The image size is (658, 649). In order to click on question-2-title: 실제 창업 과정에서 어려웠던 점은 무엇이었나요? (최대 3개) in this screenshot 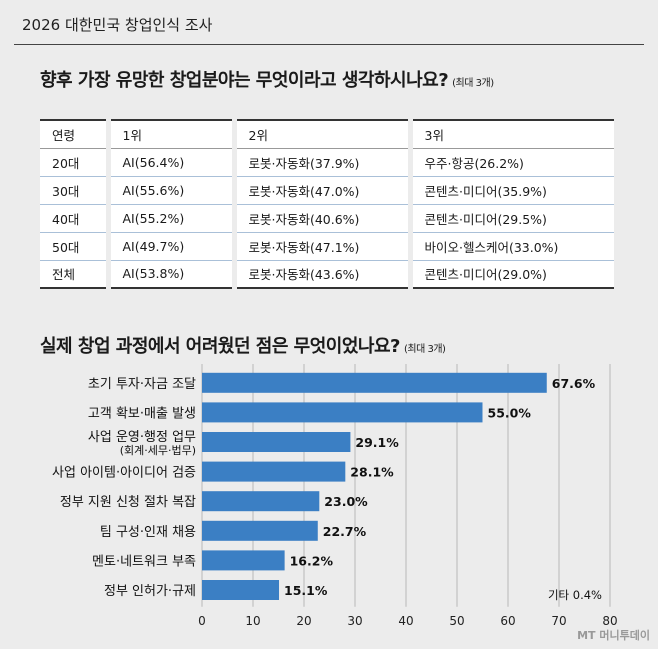, I will do `click(243, 345)`.